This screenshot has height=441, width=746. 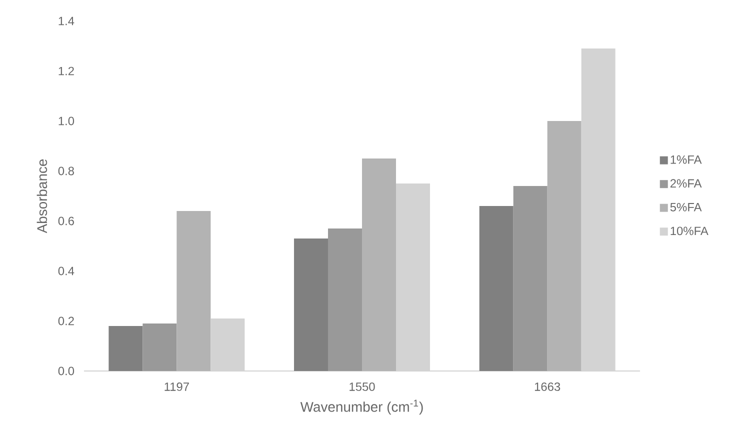 What do you see at coordinates (176, 386) in the screenshot?
I see `x-tick-label: 1197` at bounding box center [176, 386].